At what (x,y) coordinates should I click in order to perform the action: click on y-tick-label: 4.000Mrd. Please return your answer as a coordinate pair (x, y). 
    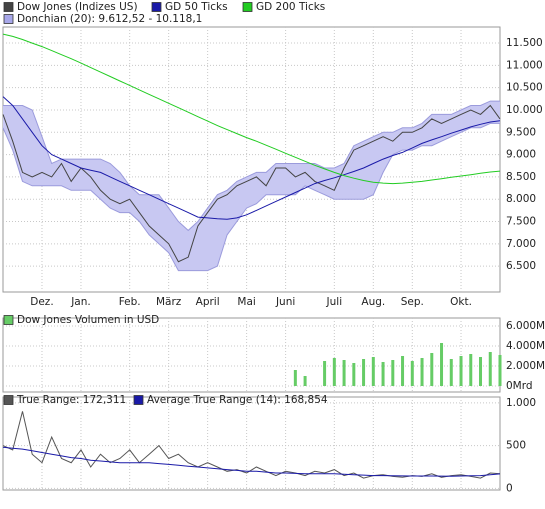
    Looking at the image, I should click on (525, 346).